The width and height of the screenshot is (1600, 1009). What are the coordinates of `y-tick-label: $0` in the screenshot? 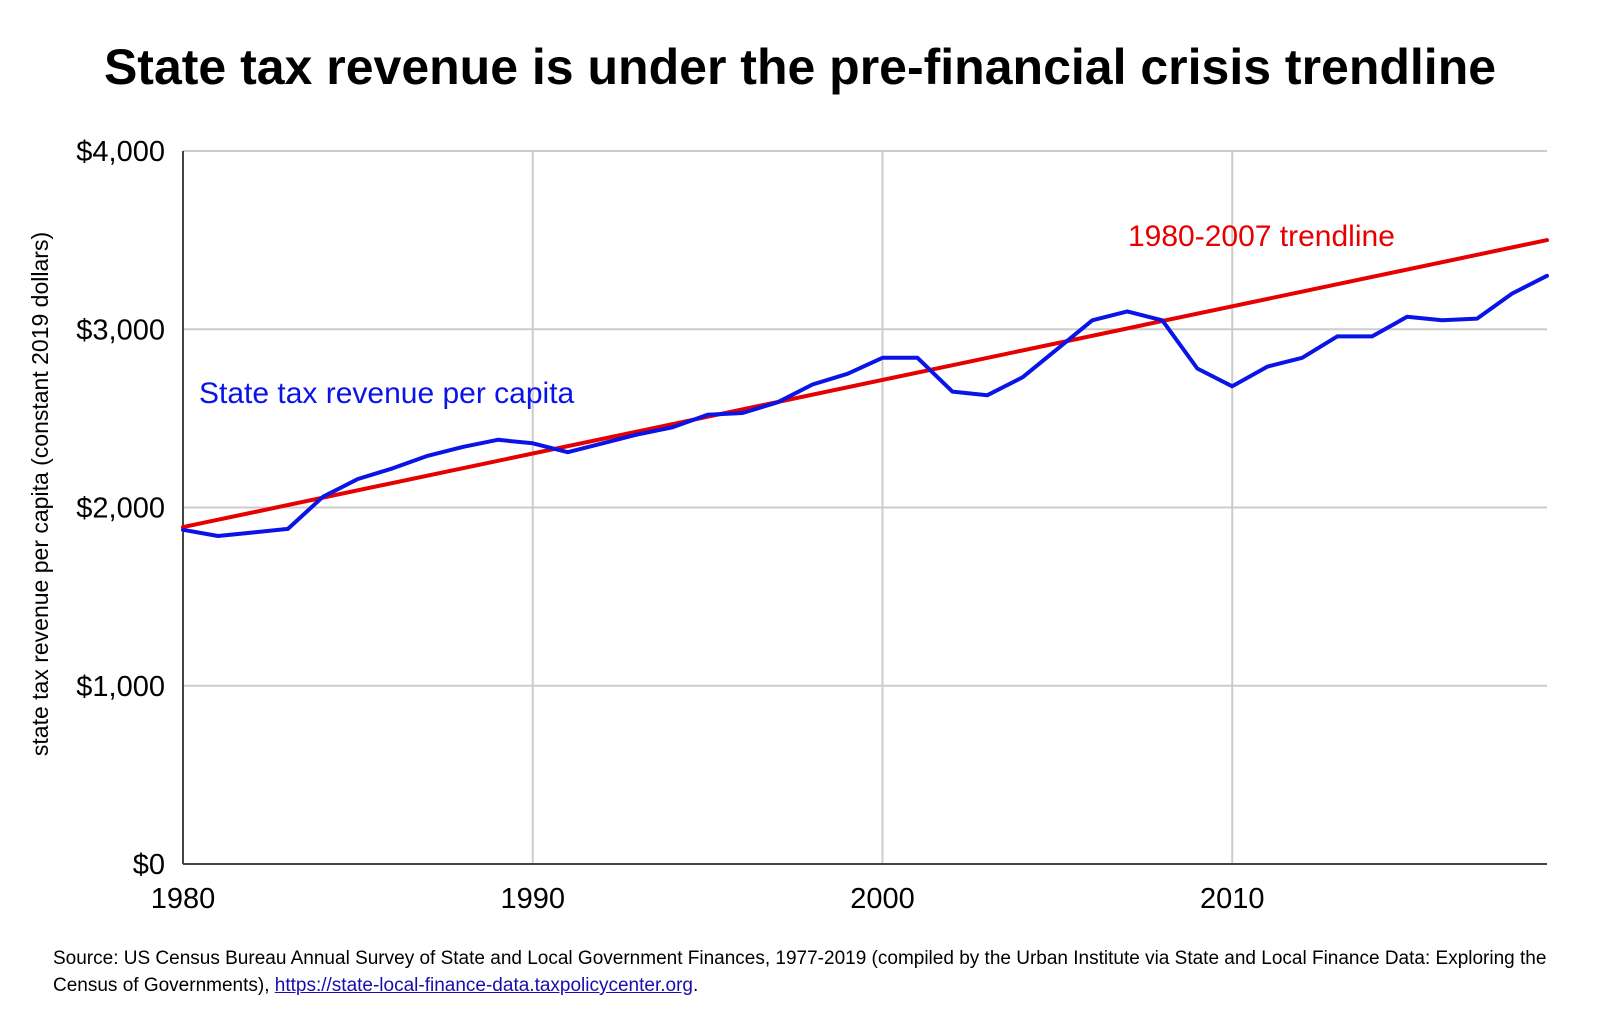 It's located at (149, 865).